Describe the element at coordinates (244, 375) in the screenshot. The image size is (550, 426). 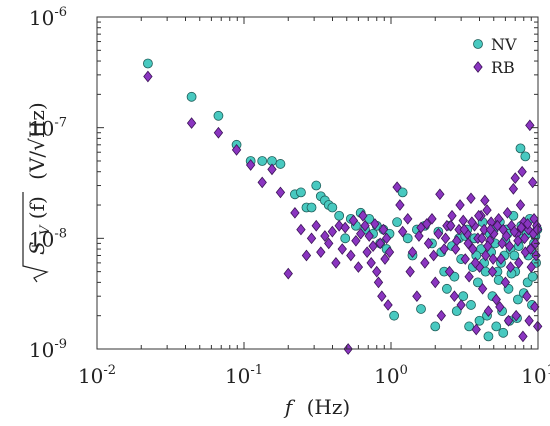
I see `x-tick-label: 10⁻¹` at that location.